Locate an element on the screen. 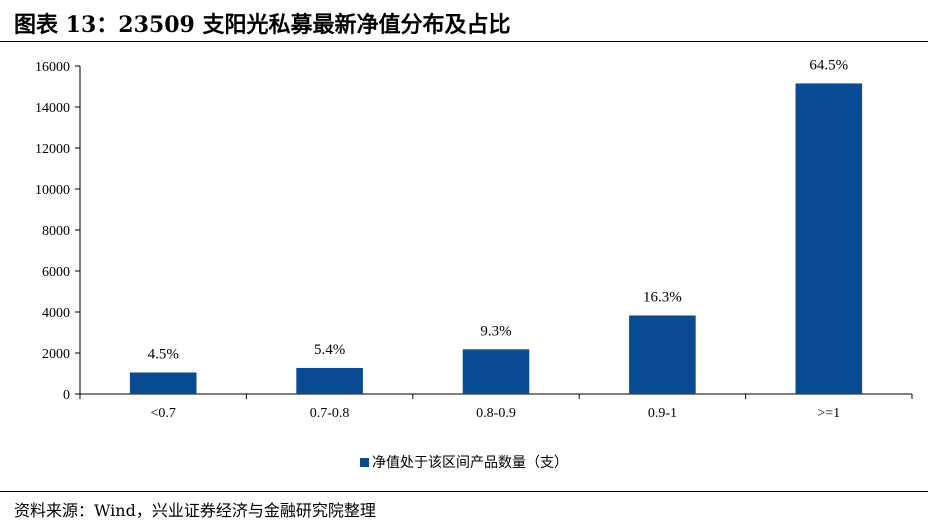 The width and height of the screenshot is (928, 530). y-axis: 0 2000 4000 6000 8000 10000 12000 14000 16000 is located at coordinates (58, 231).